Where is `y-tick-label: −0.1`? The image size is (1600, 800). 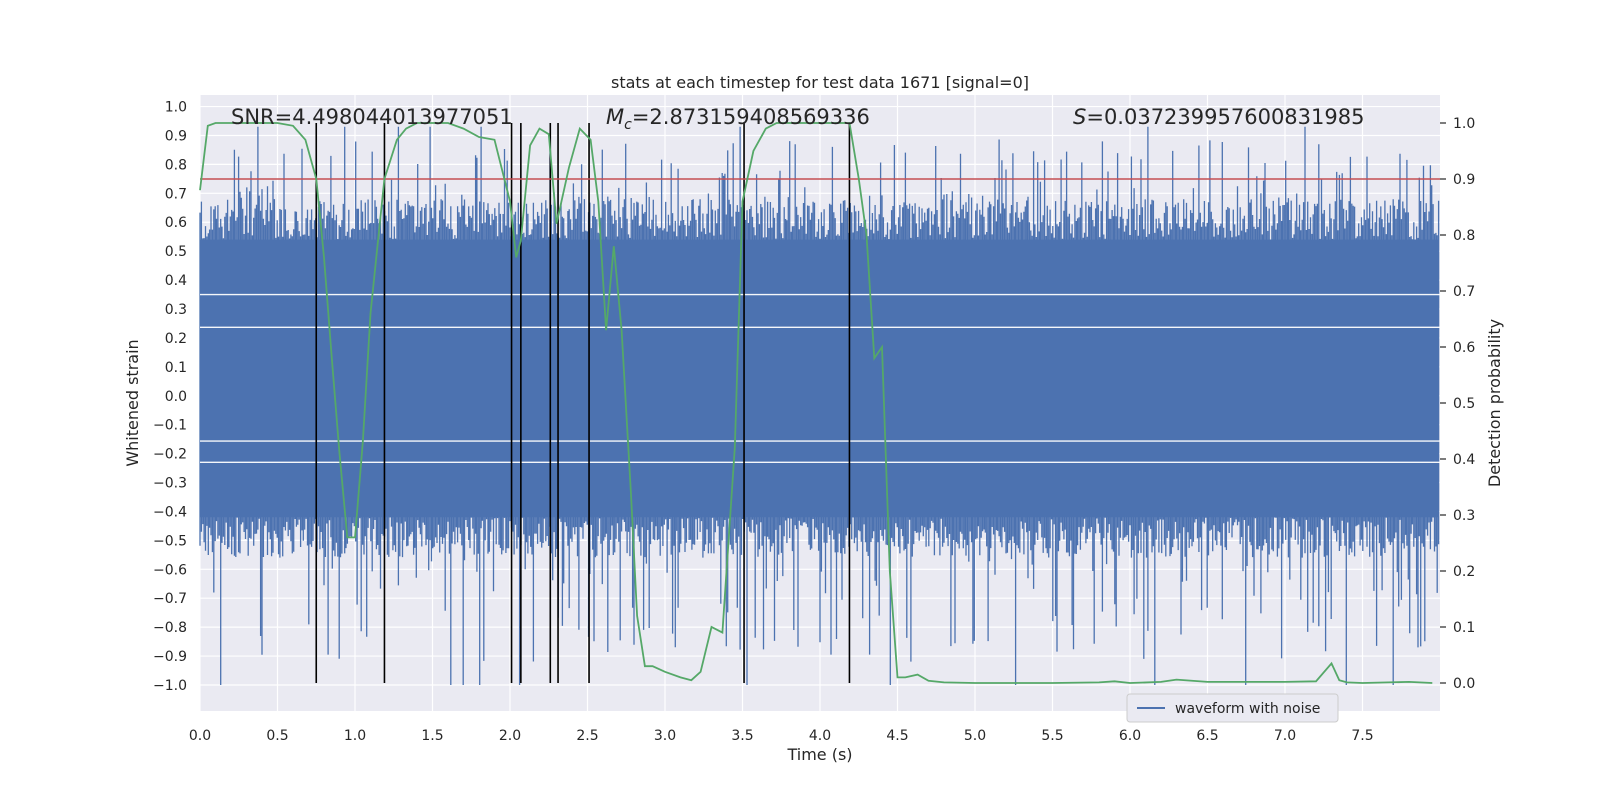
y-tick-label: −0.1 is located at coordinates (170, 426).